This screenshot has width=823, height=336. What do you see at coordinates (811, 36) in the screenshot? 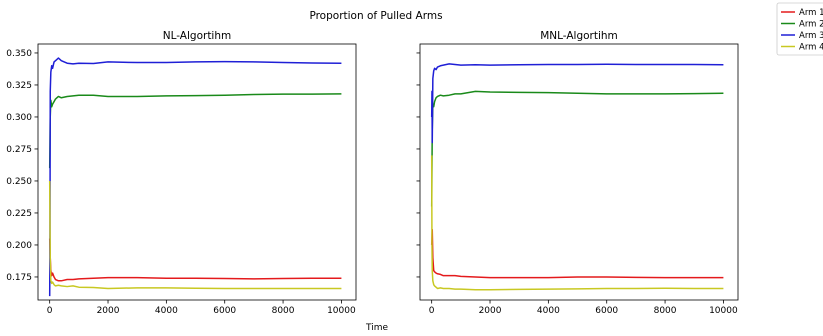
I see `legend-label-3: Arm 3` at bounding box center [811, 36].